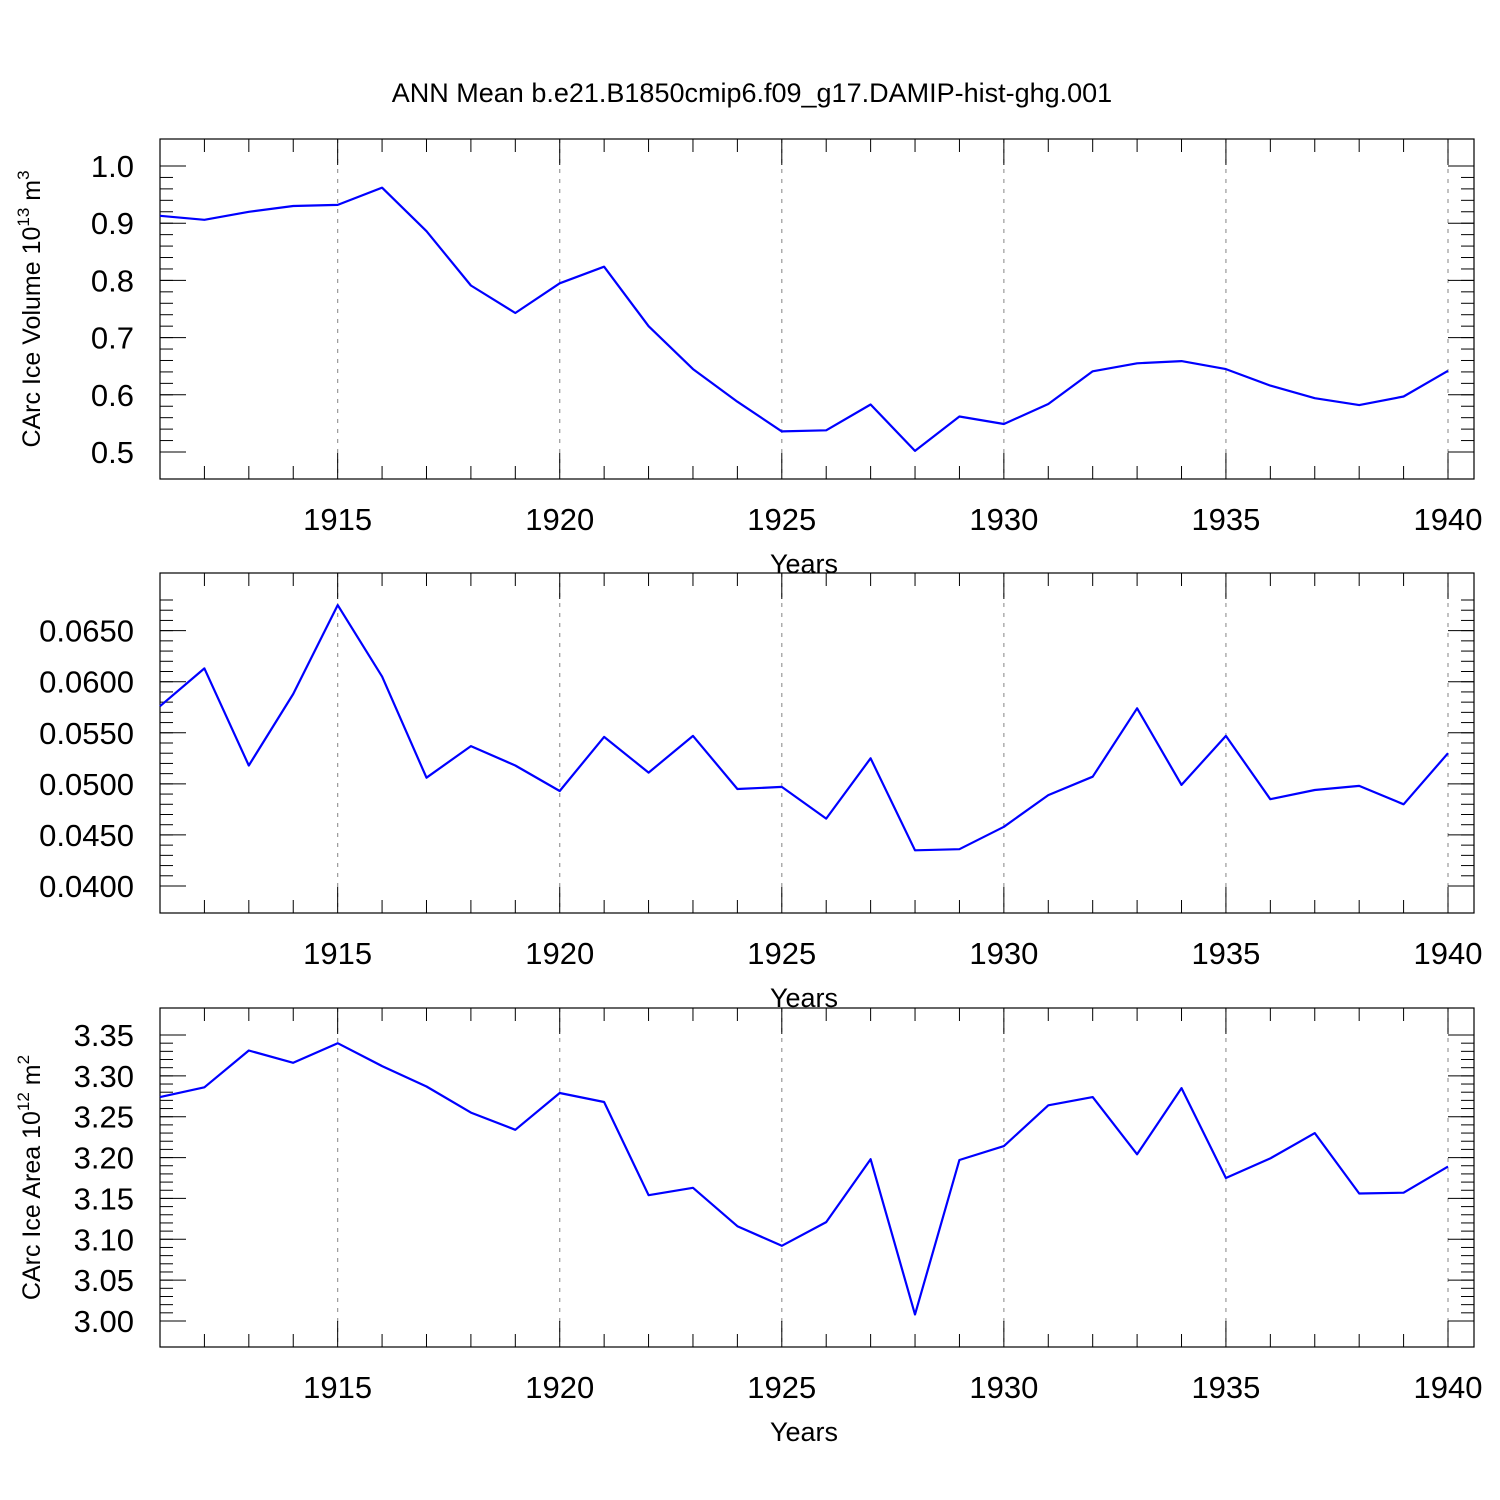  What do you see at coordinates (104, 1035) in the screenshot?
I see `y-tick-label: 3.35` at bounding box center [104, 1035].